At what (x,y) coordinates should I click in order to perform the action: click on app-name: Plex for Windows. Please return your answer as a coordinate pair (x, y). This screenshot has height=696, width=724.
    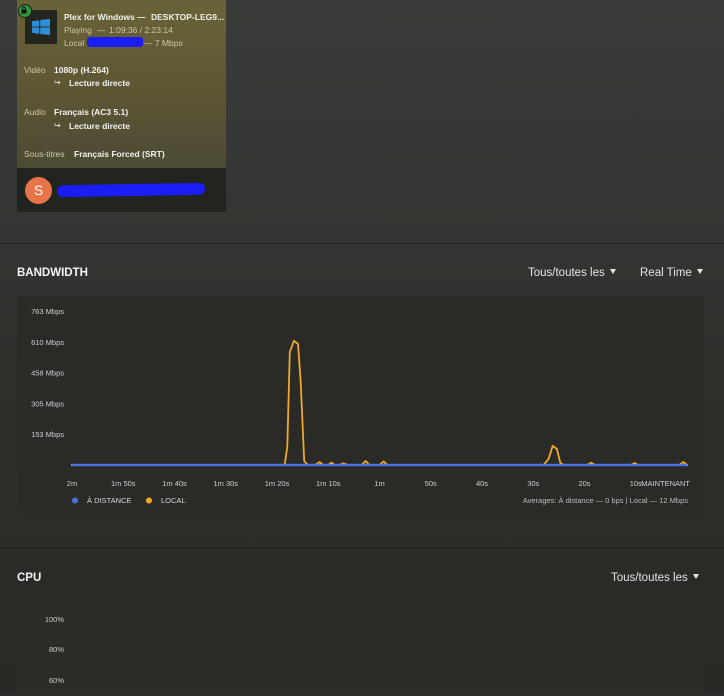
    Looking at the image, I should click on (99, 17).